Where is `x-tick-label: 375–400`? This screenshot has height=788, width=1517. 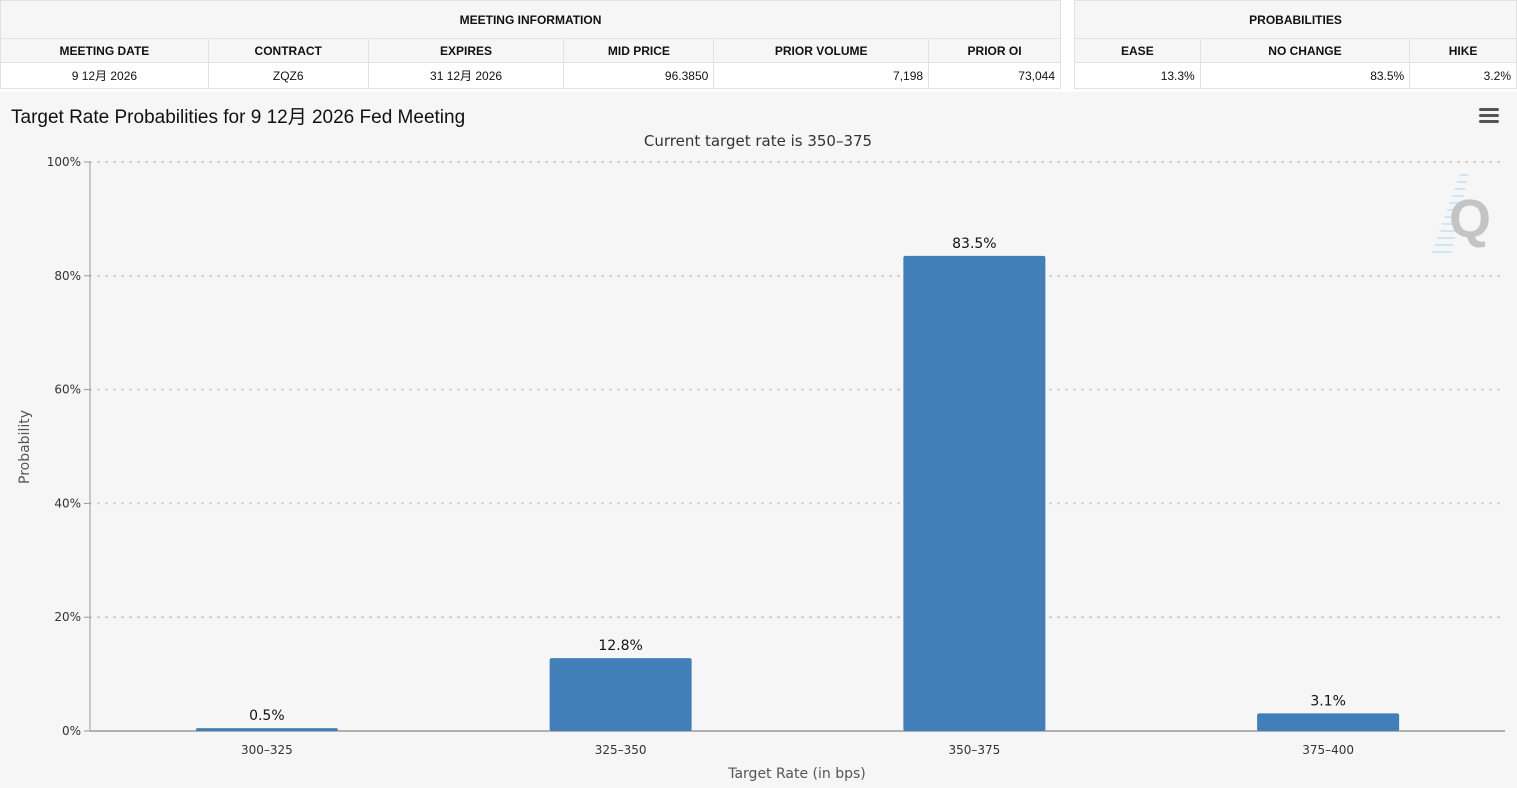
x-tick-label: 375–400 is located at coordinates (1328, 750).